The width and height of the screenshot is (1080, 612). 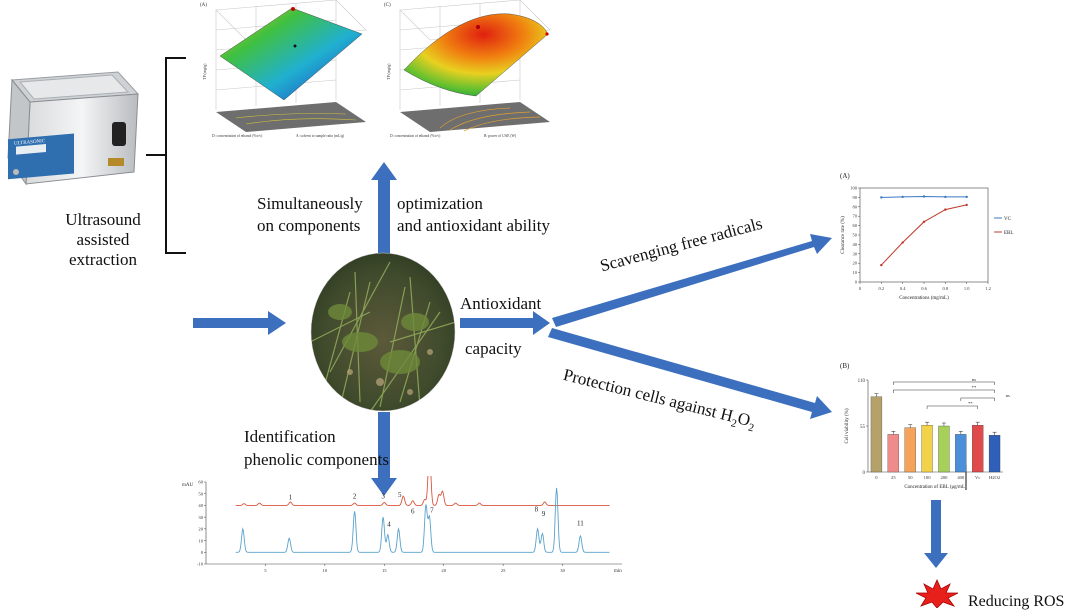 What do you see at coordinates (863, 427) in the screenshot?
I see `y-tick-label: 55` at bounding box center [863, 427].